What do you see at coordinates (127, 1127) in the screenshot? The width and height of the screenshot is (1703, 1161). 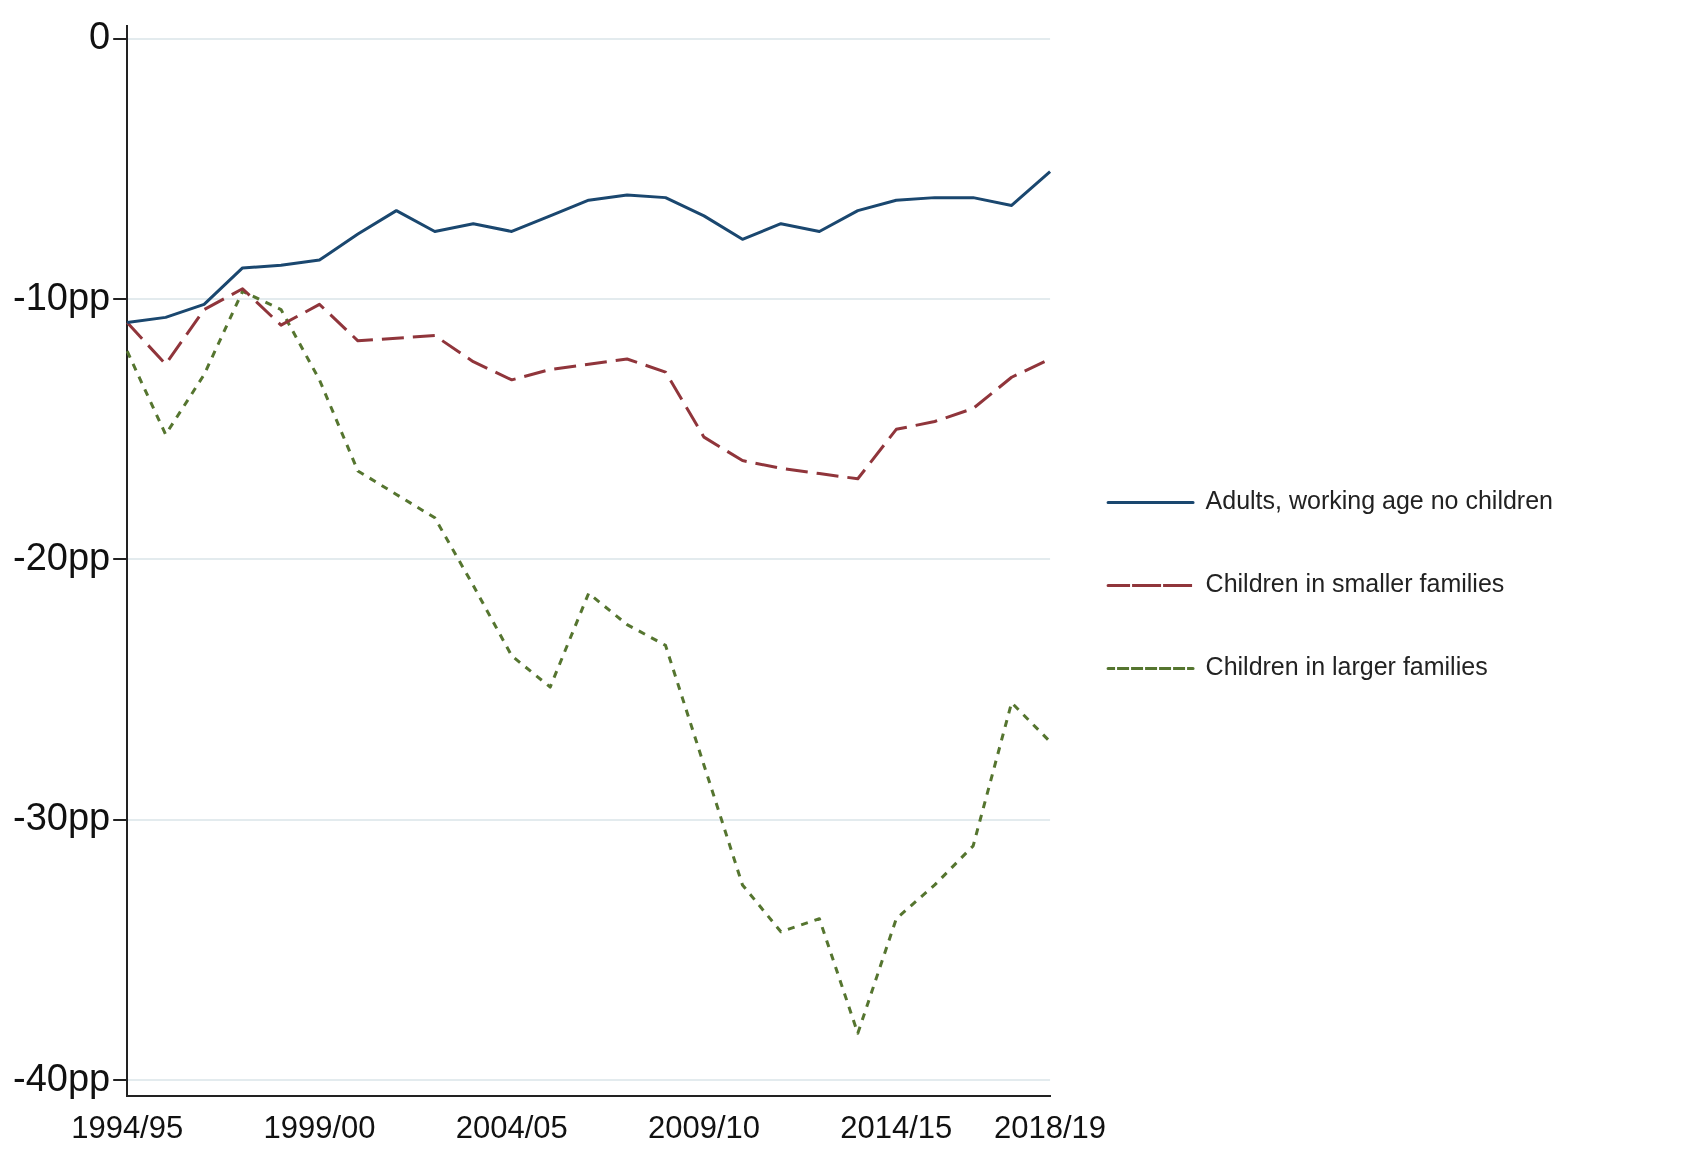 I see `x-tick-label: 1994/95` at bounding box center [127, 1127].